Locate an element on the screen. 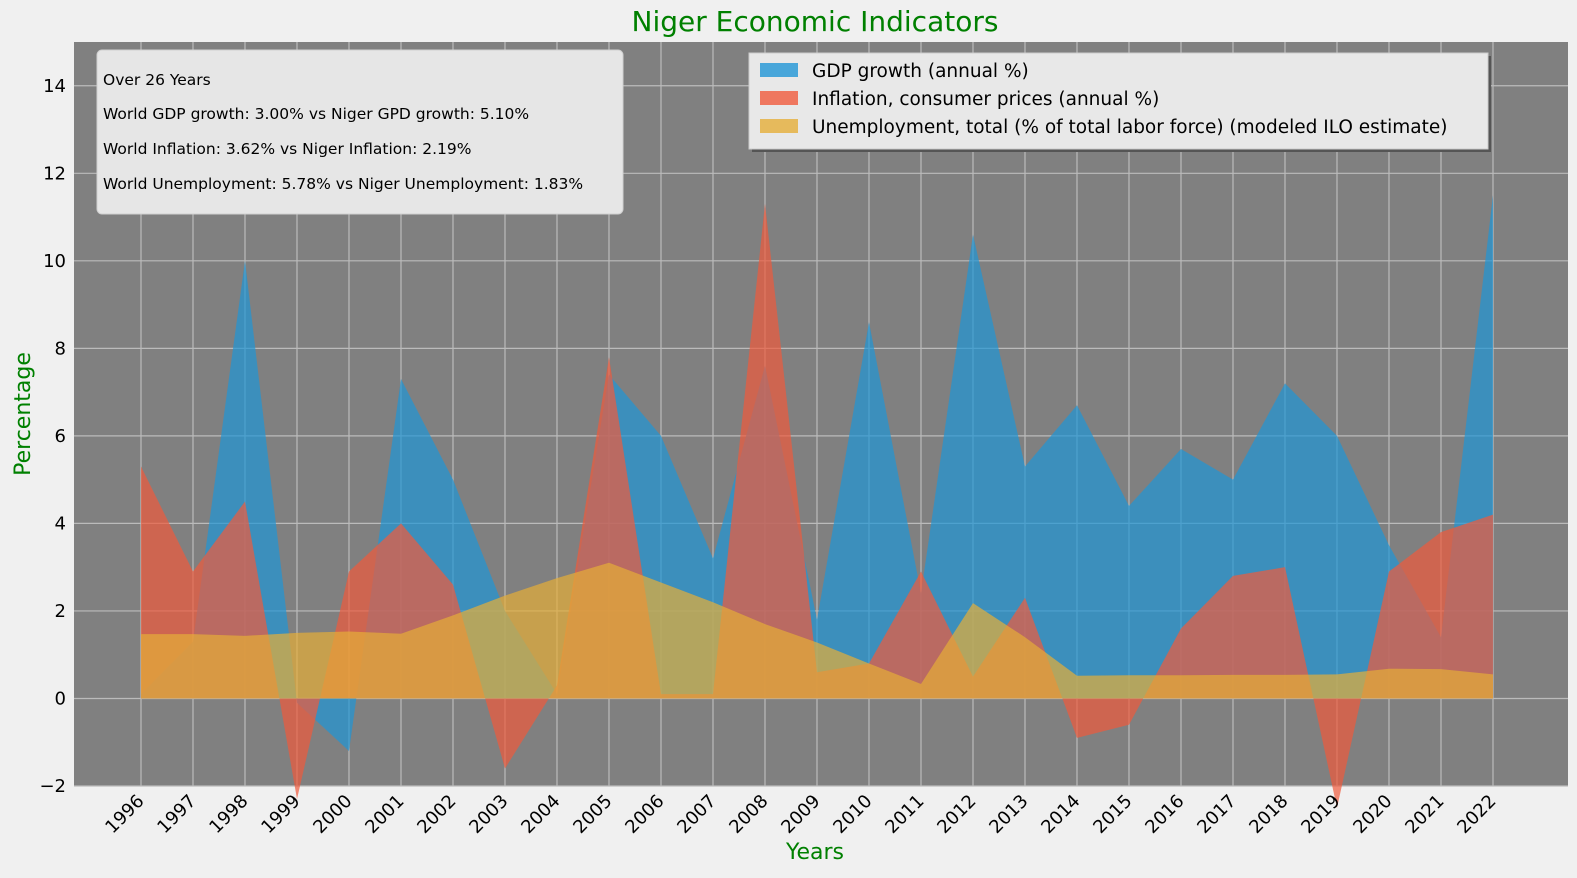  x-tick-label: 2018 is located at coordinates (1268, 814).